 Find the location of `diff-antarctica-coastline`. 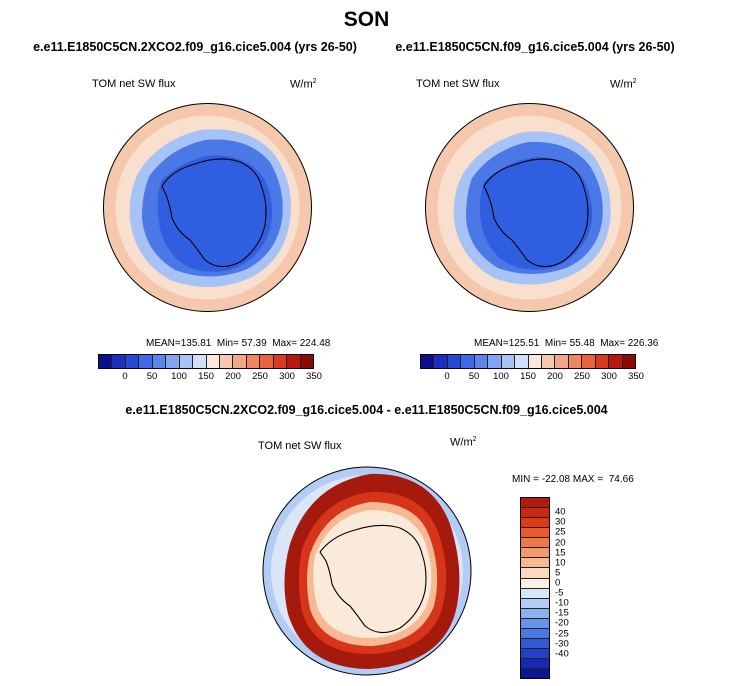

diff-antarctica-coastline is located at coordinates (373, 579).